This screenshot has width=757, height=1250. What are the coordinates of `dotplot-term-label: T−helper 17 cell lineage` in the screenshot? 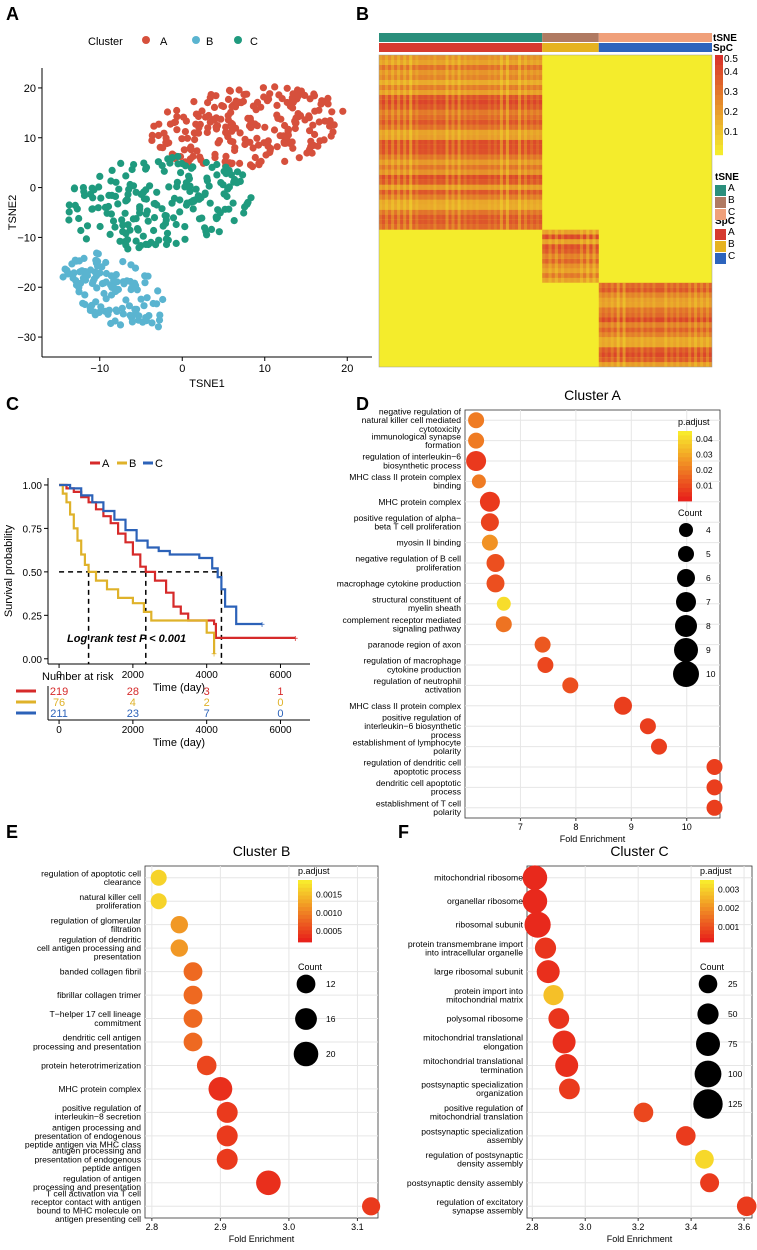 It's located at (96, 1014).